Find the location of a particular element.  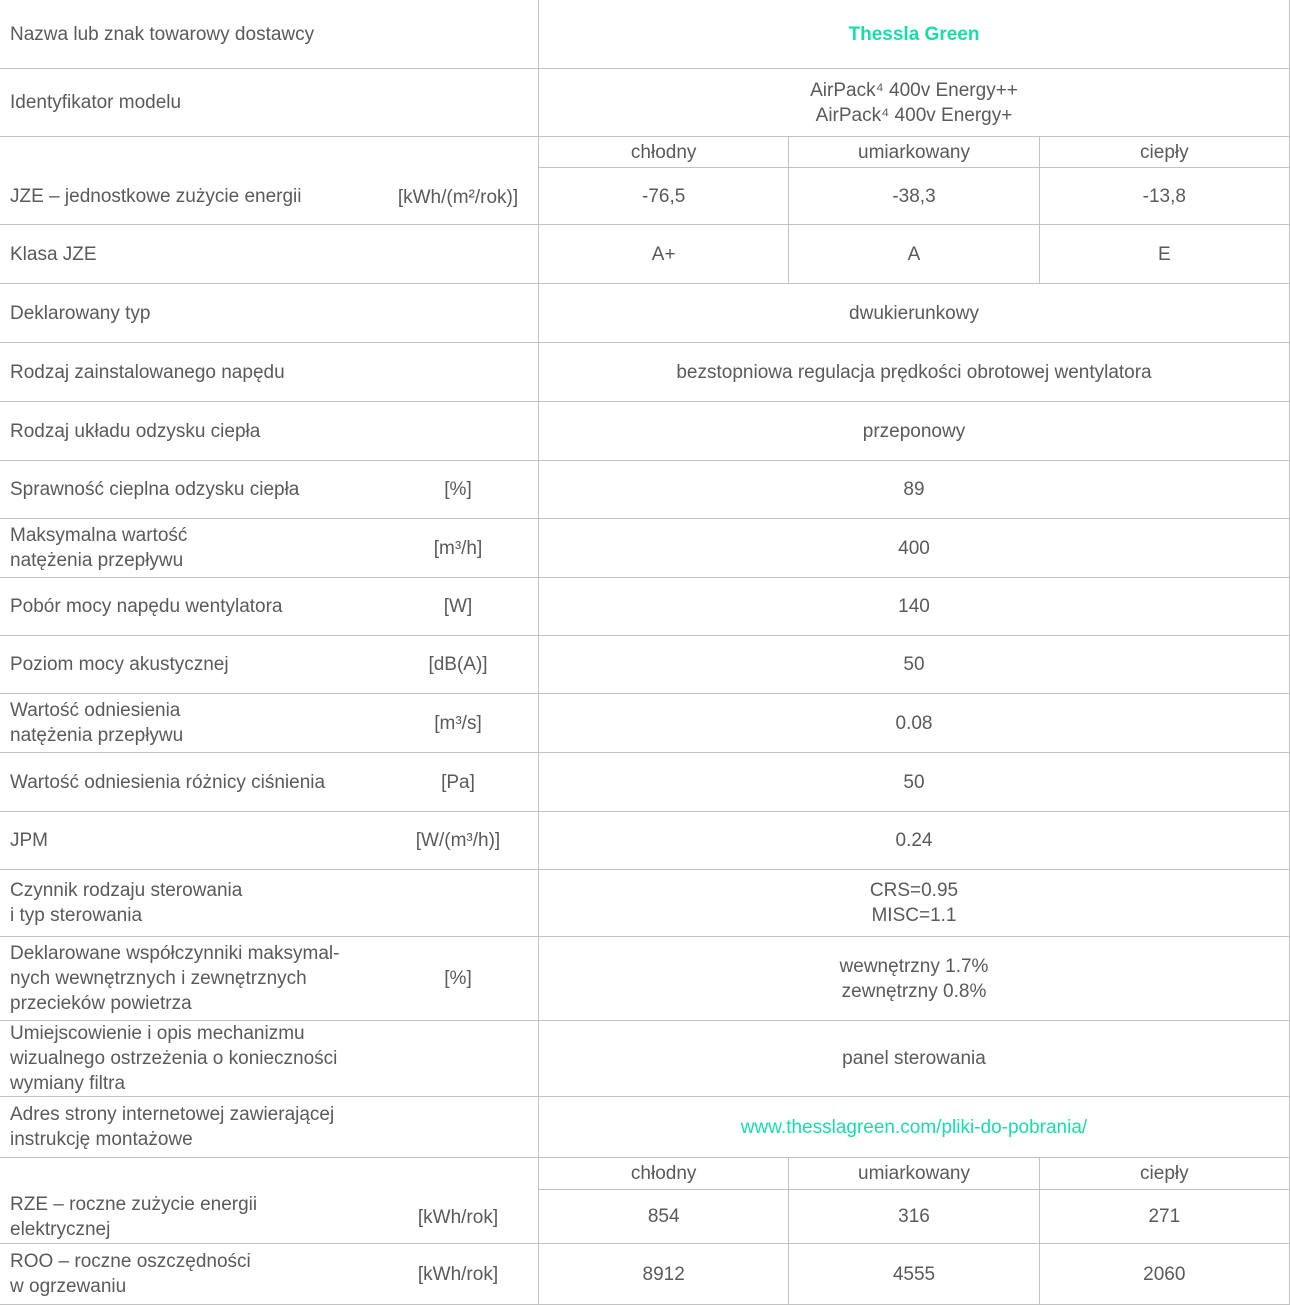

ahs-values: 8912 4555 2060 is located at coordinates (914, 1274).